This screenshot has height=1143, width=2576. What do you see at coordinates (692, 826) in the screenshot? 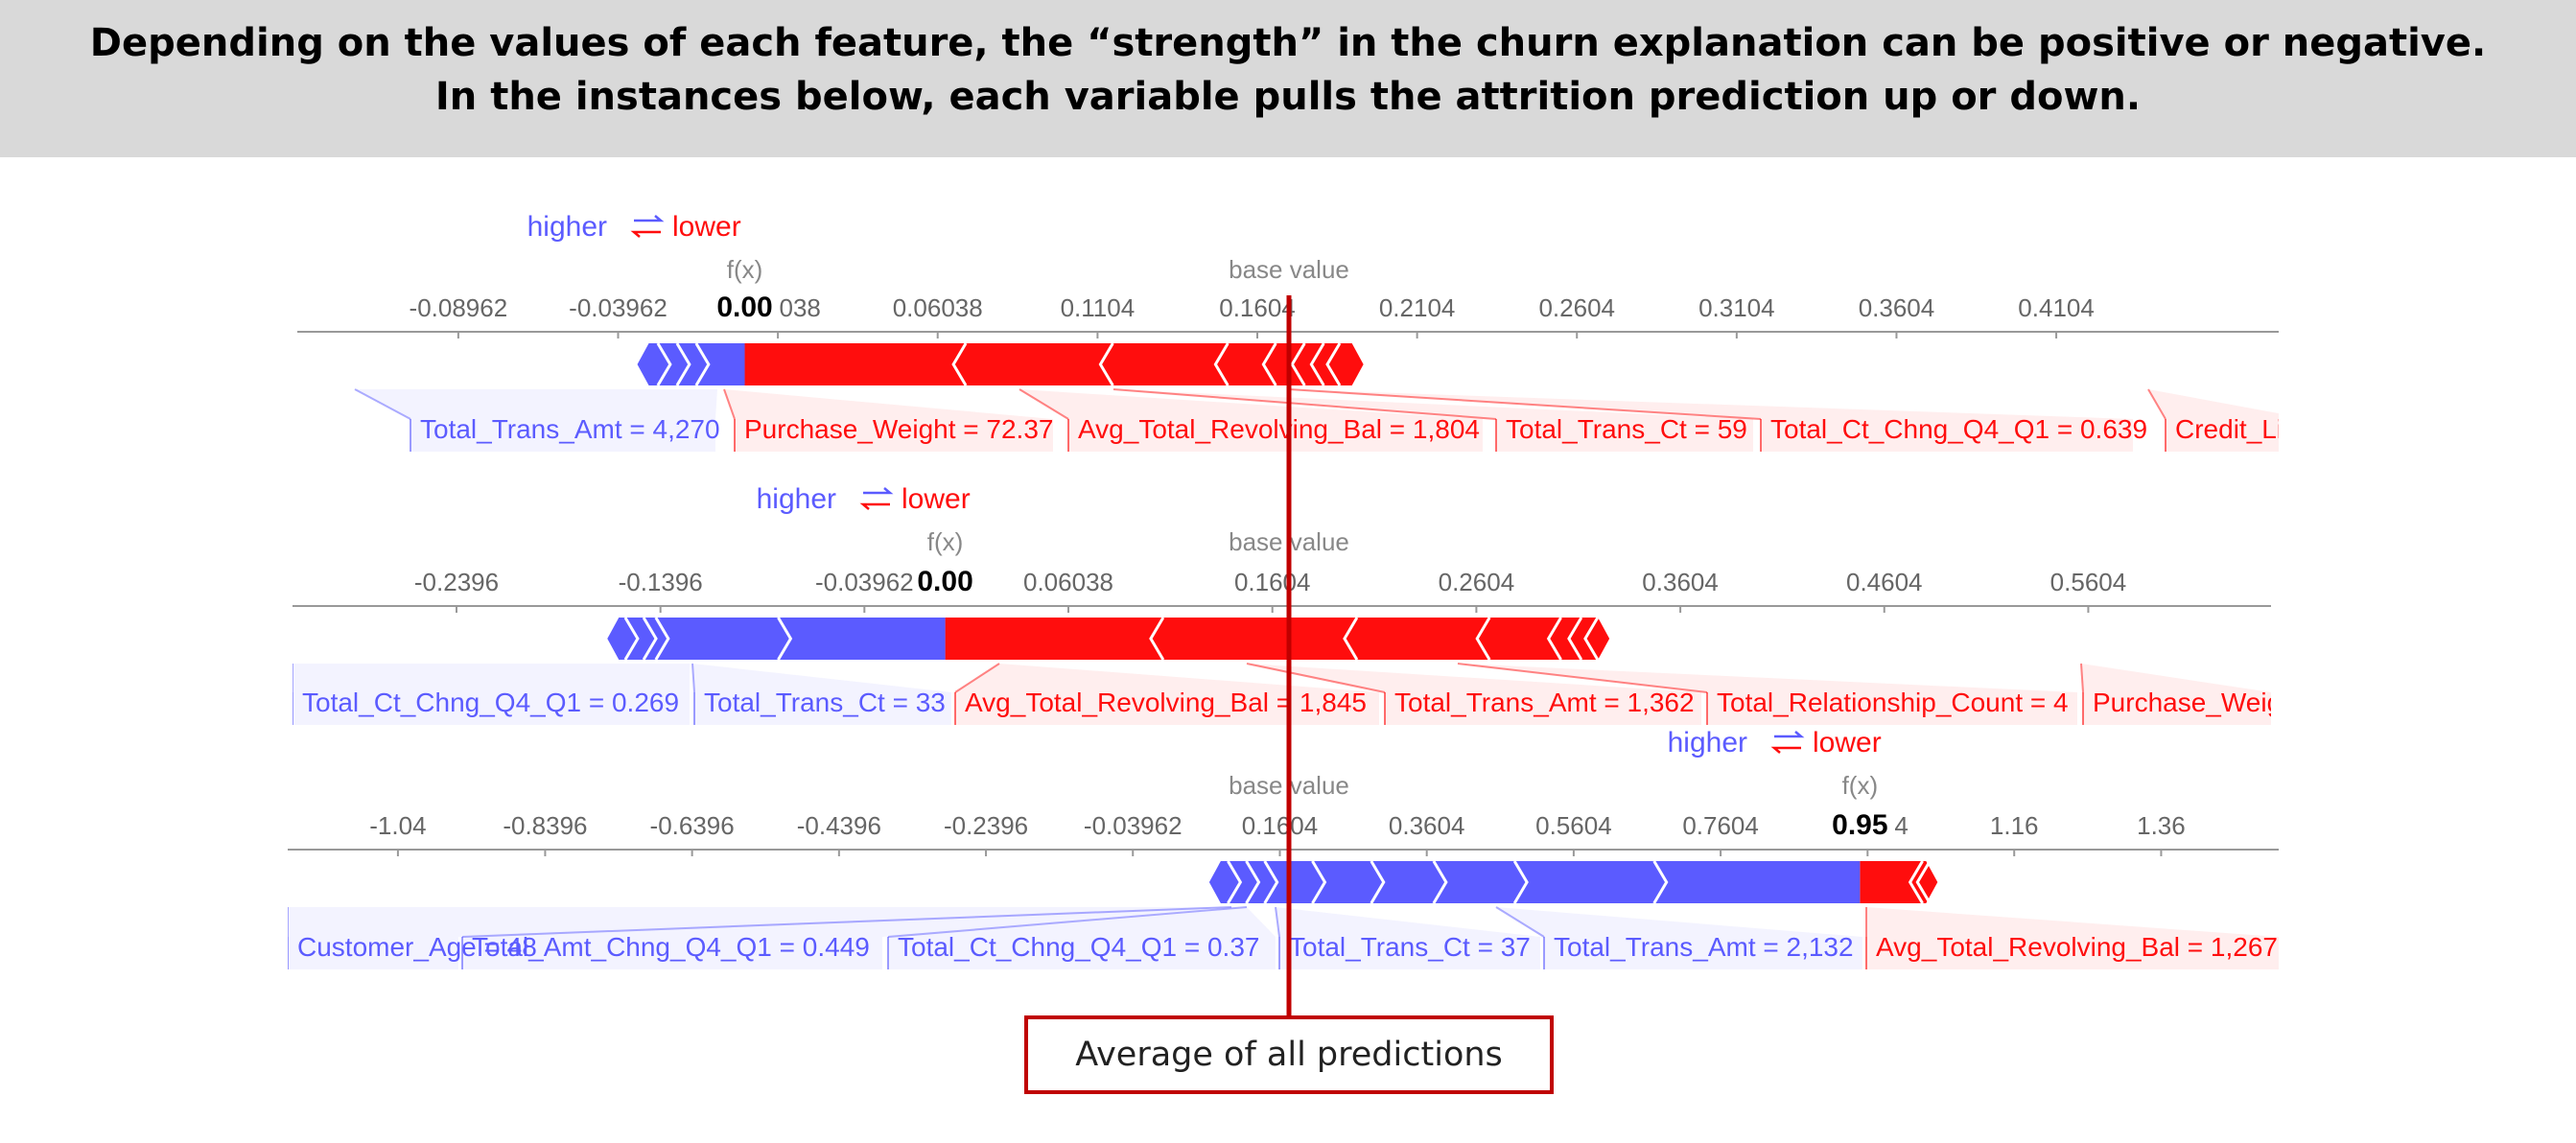
I see `x-tick-label: -0.6396` at bounding box center [692, 826].